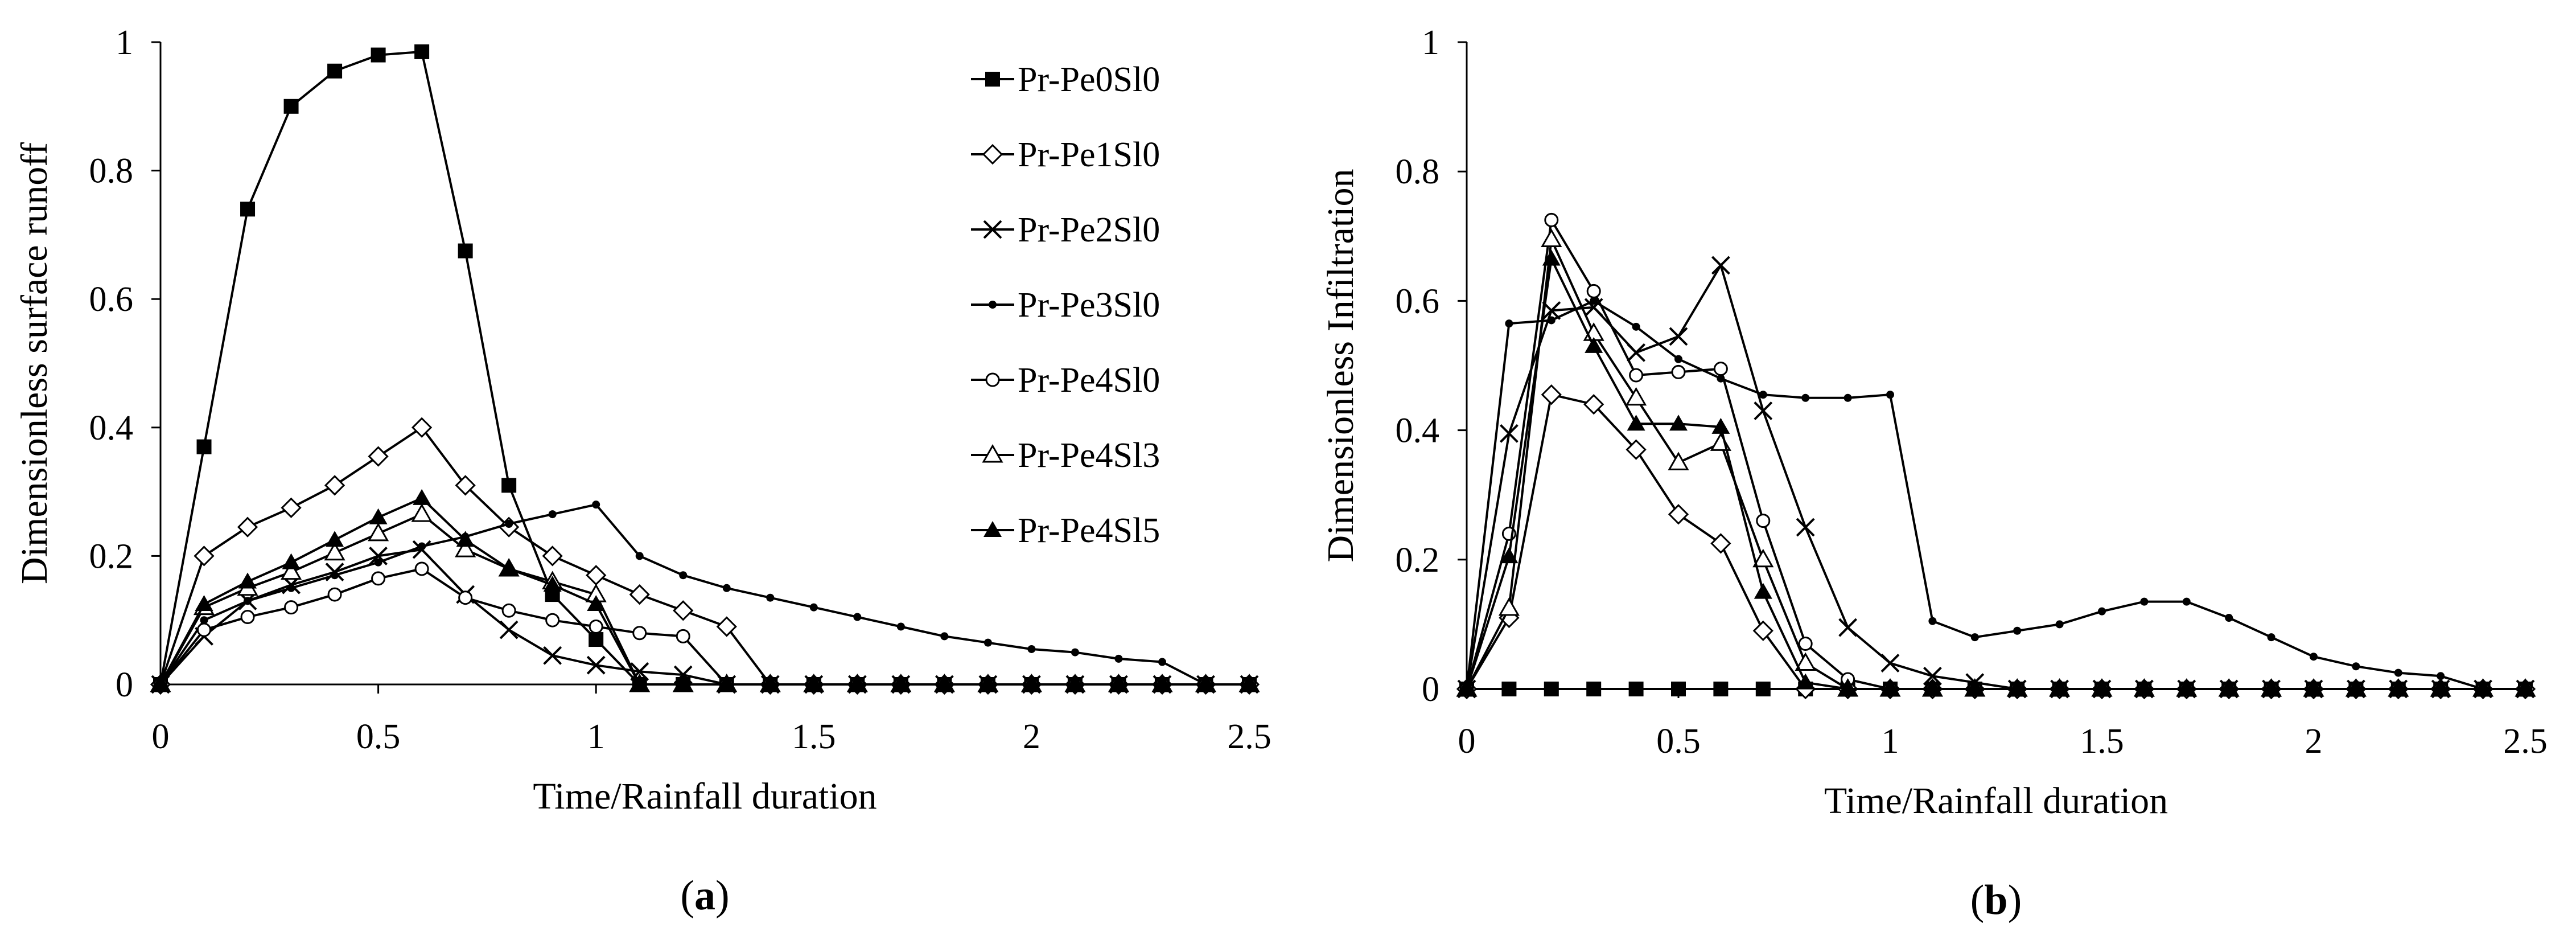  What do you see at coordinates (1679, 741) in the screenshot?
I see `panel-b-x-tick-label: 0.5` at bounding box center [1679, 741].